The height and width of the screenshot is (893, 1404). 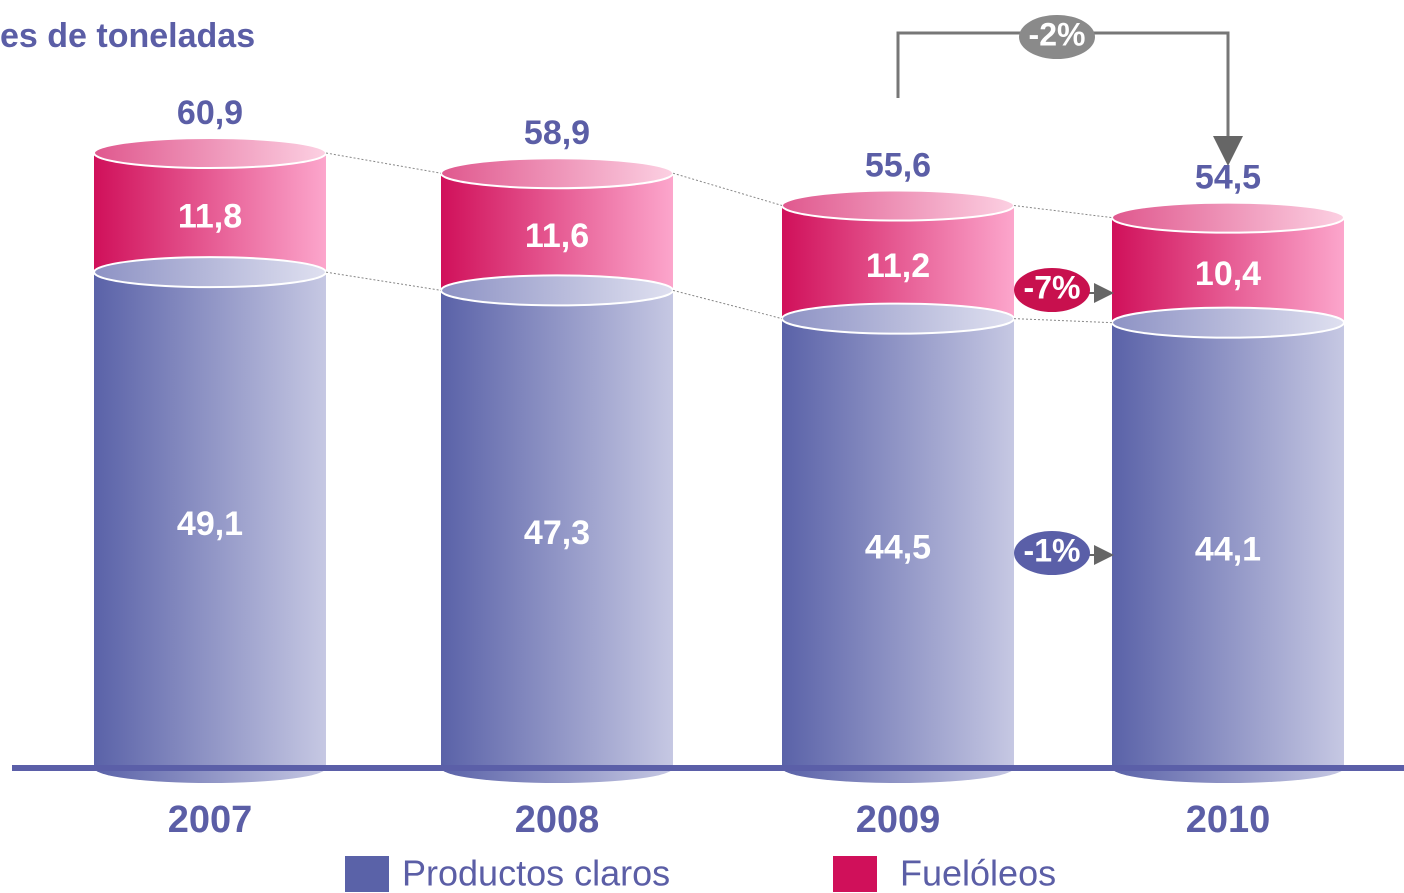 I want to click on x-tick-label: 2010, so click(x=1228, y=820).